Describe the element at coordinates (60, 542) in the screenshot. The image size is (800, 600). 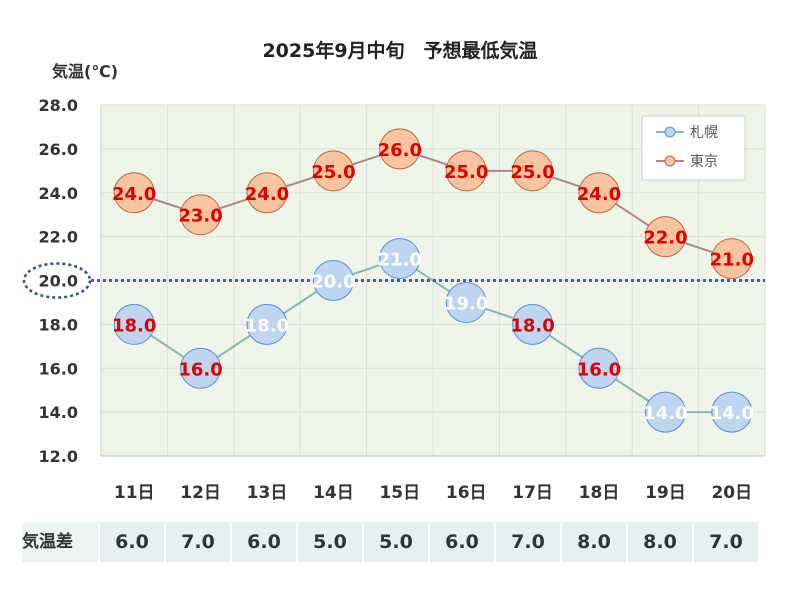
I see `difference-row-label: 気温差` at that location.